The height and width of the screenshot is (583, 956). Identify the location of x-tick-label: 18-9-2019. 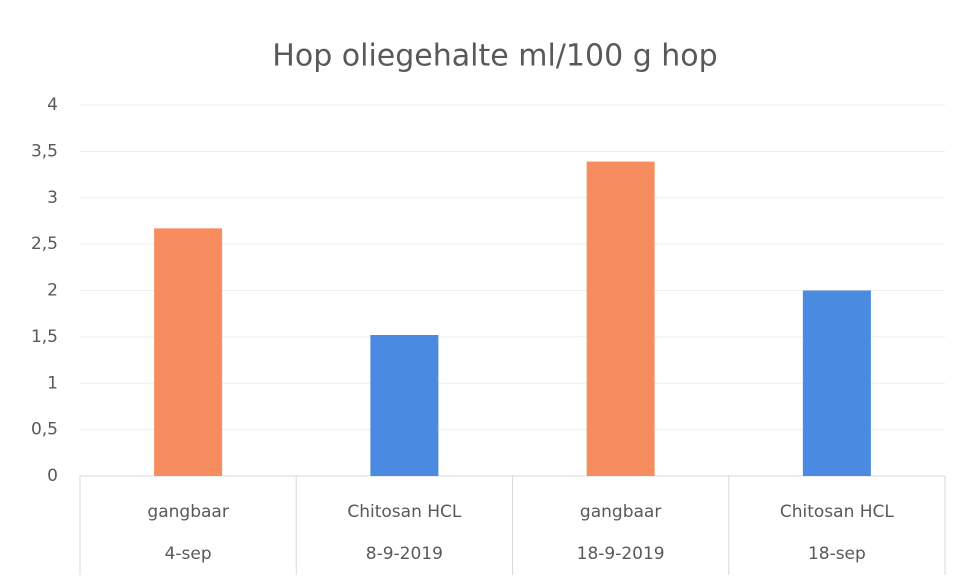
(621, 554).